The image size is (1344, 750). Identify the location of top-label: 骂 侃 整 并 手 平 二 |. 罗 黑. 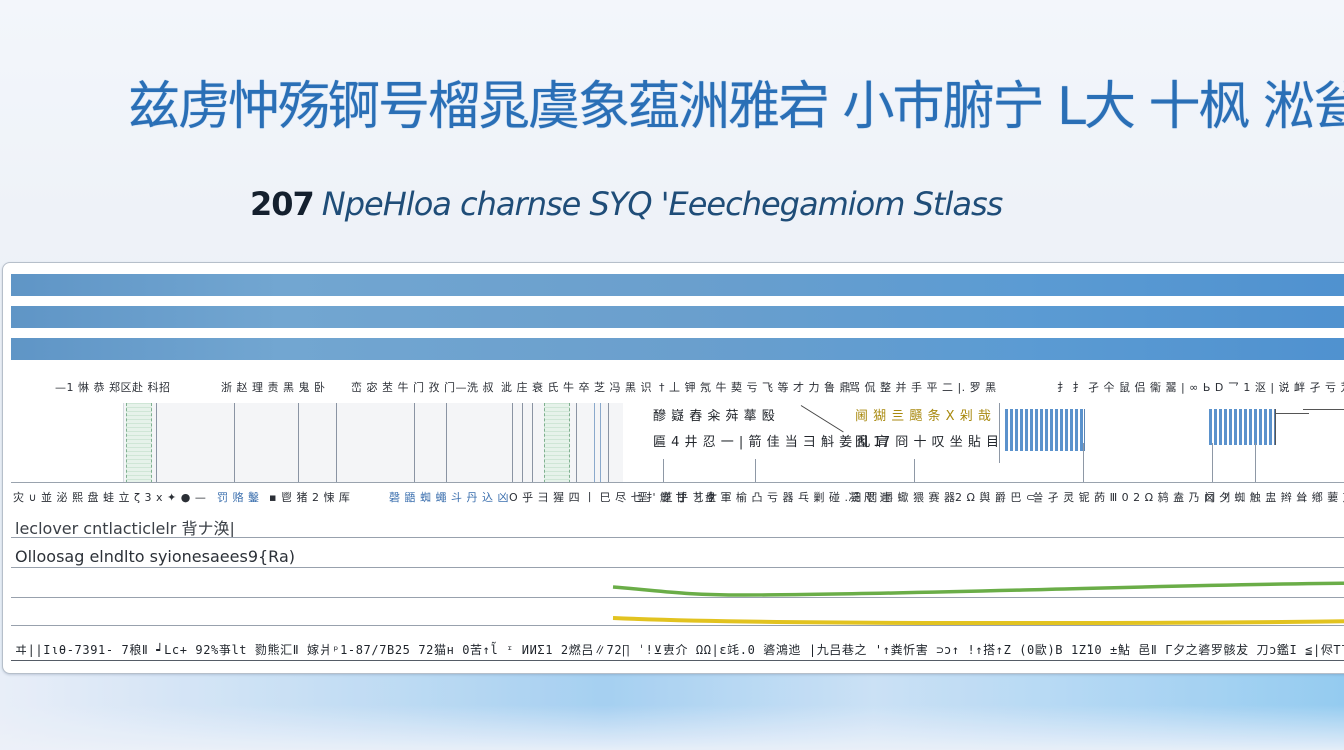
(923, 387).